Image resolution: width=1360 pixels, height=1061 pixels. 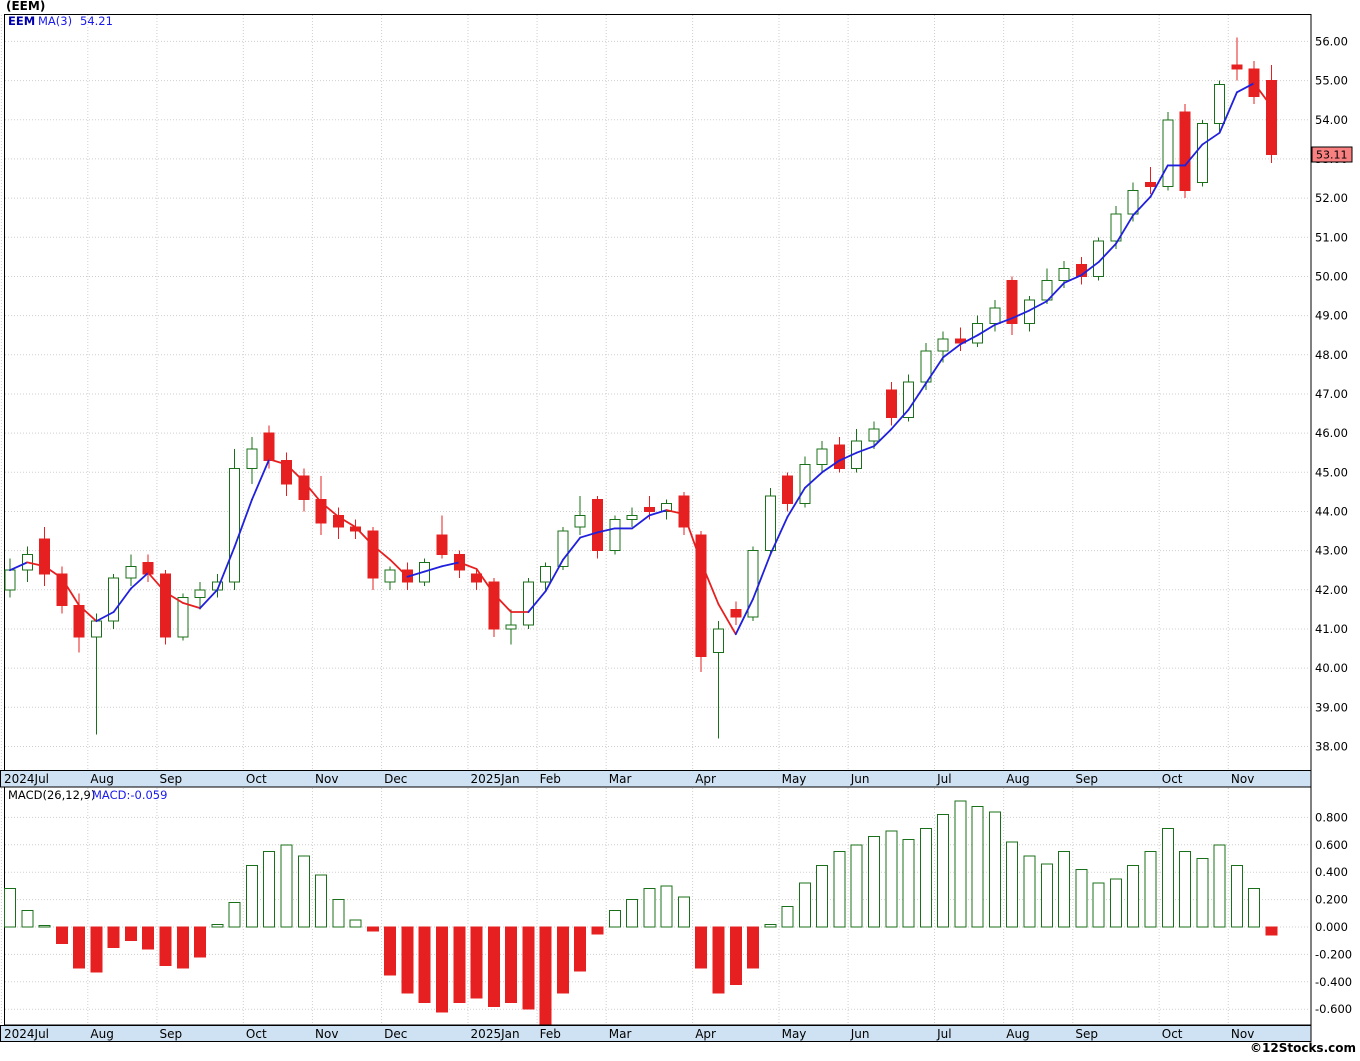 What do you see at coordinates (395, 1034) in the screenshot?
I see `month-label: Dec` at bounding box center [395, 1034].